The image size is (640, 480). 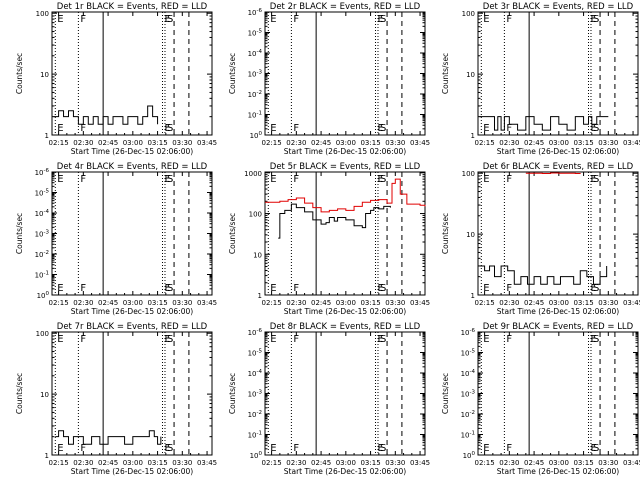 I want to click on y-tick-label: 10⁻⁴, so click(x=255, y=373).